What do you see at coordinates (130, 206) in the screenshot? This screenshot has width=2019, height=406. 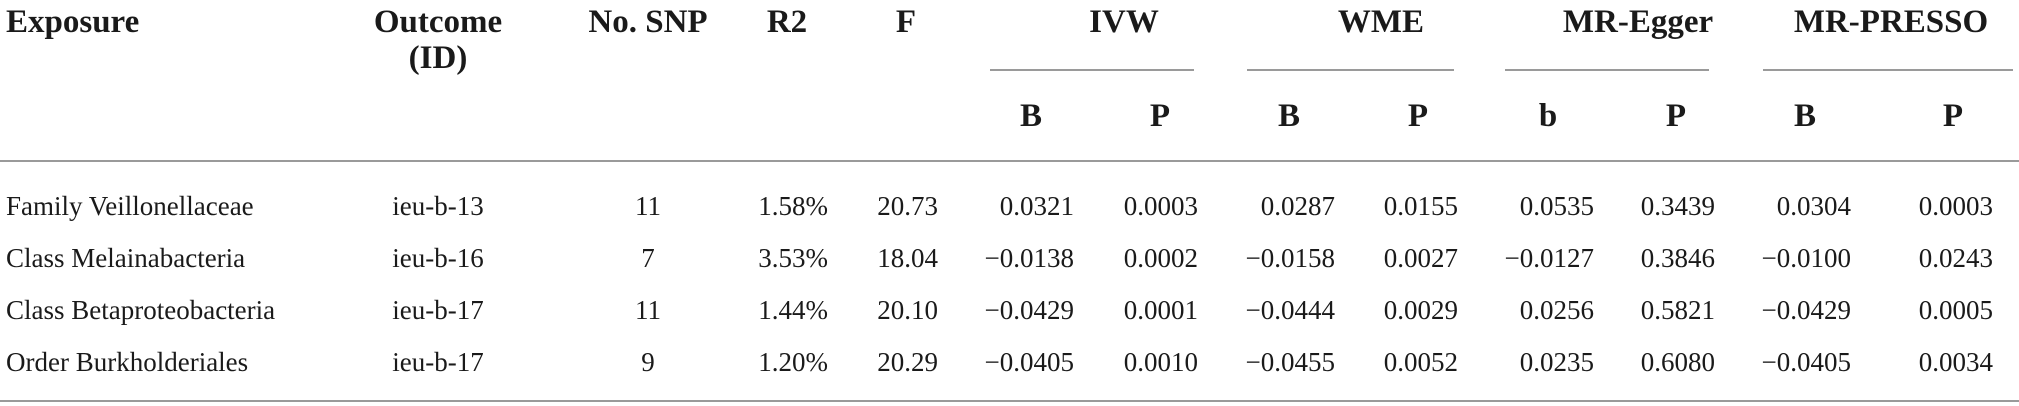 I see `cell-exposure: Family Veillonellaceae` at bounding box center [130, 206].